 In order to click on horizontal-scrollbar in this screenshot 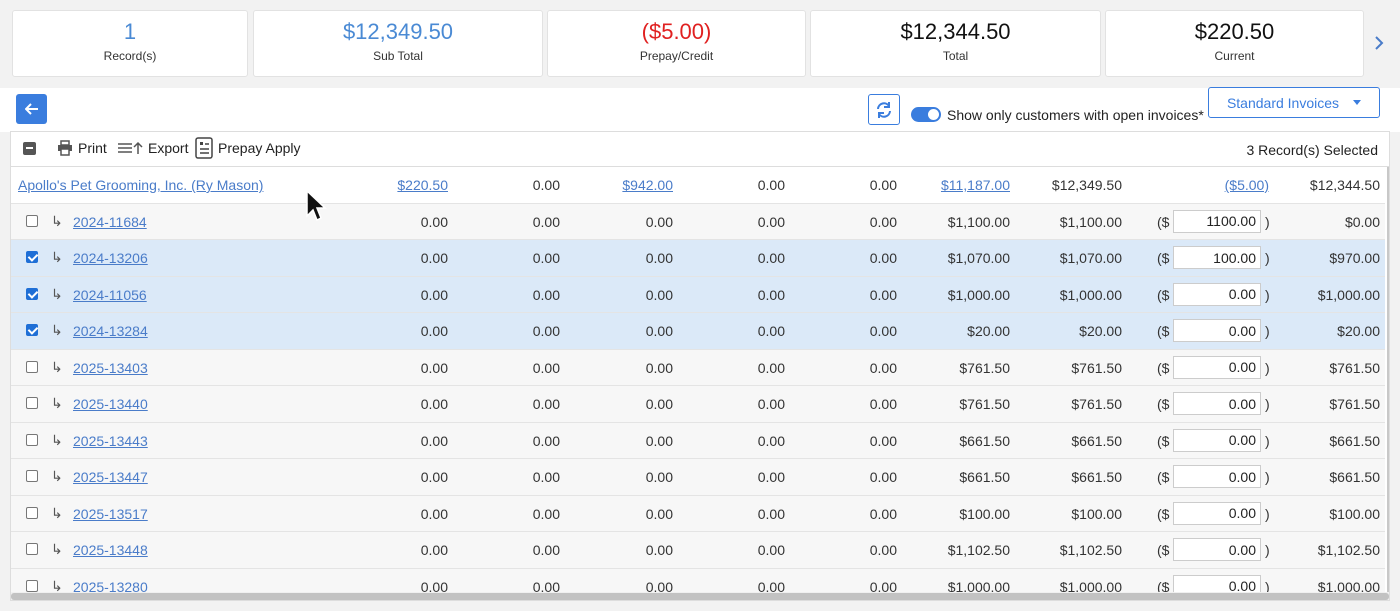, I will do `click(700, 596)`.